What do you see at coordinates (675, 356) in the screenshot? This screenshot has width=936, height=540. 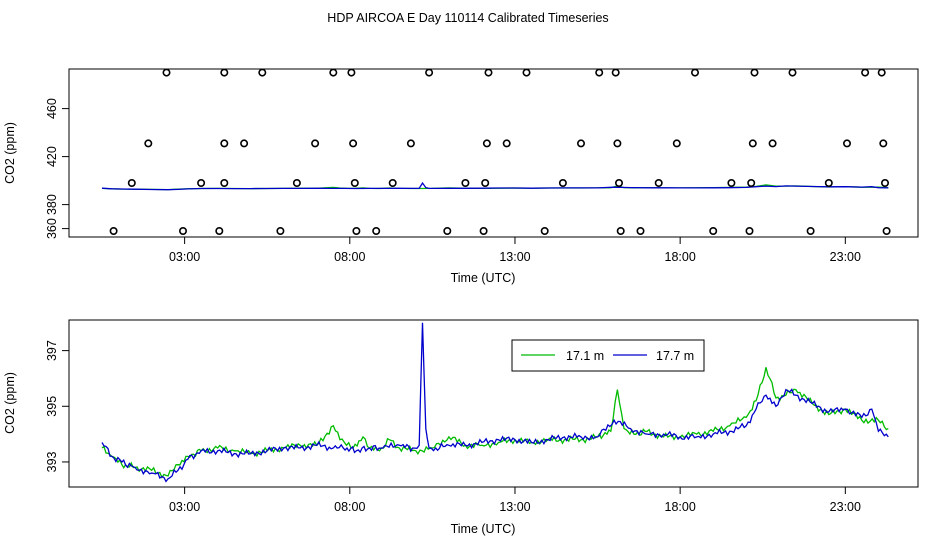 I see `legend-label-17-7m: 17.7 m` at bounding box center [675, 356].